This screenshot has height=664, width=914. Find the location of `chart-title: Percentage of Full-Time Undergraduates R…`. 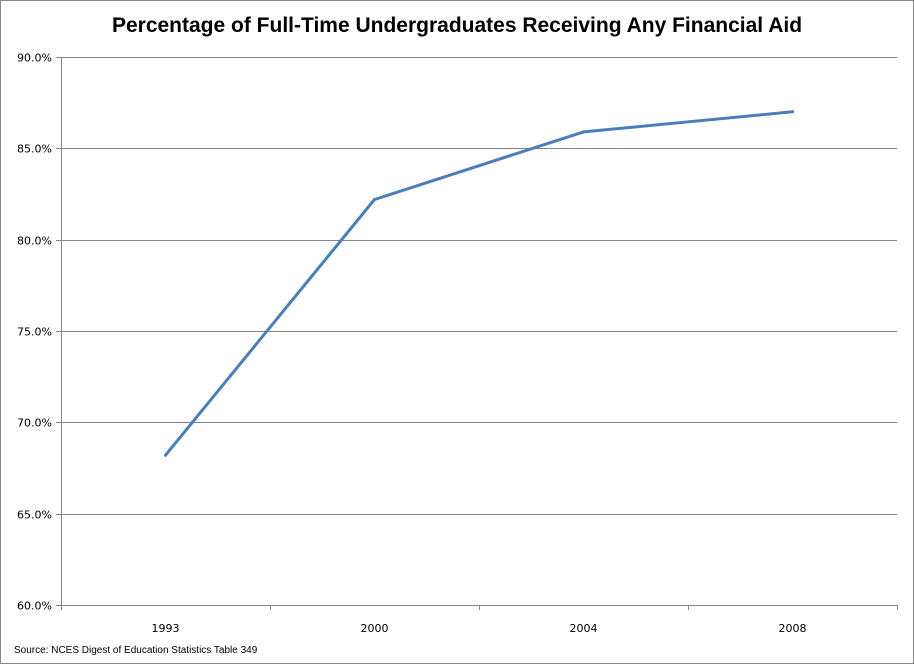

chart-title: Percentage of Full-Time Undergraduates R… is located at coordinates (457, 25).